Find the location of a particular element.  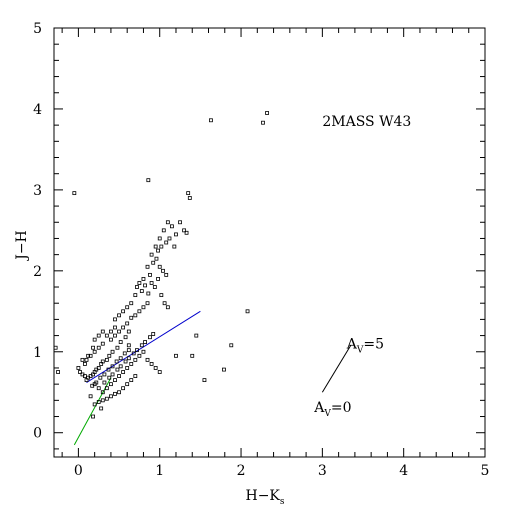

x-axis-label: H−Ks is located at coordinates (264, 497).